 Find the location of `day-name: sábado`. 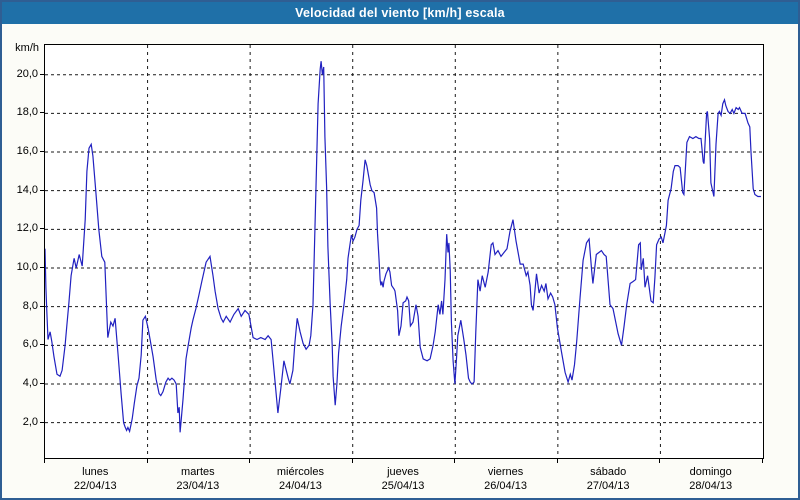

day-name: sábado is located at coordinates (608, 472).